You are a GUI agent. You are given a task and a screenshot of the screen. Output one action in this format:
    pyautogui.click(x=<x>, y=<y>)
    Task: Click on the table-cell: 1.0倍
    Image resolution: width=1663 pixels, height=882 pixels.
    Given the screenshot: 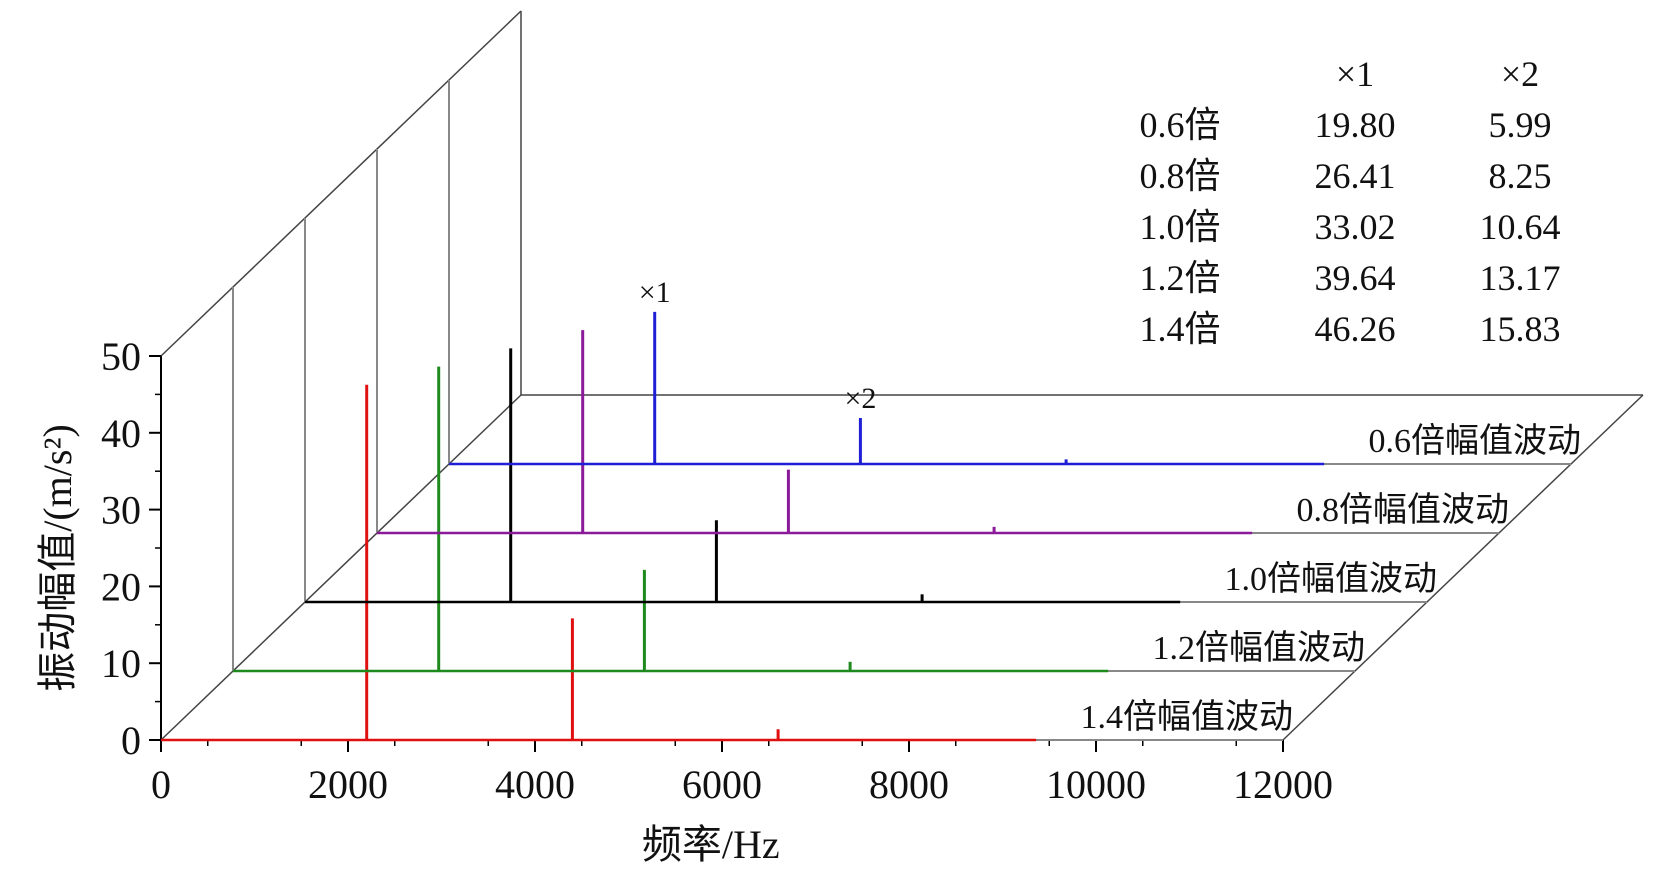 What is the action you would take?
    pyautogui.click(x=1179, y=227)
    